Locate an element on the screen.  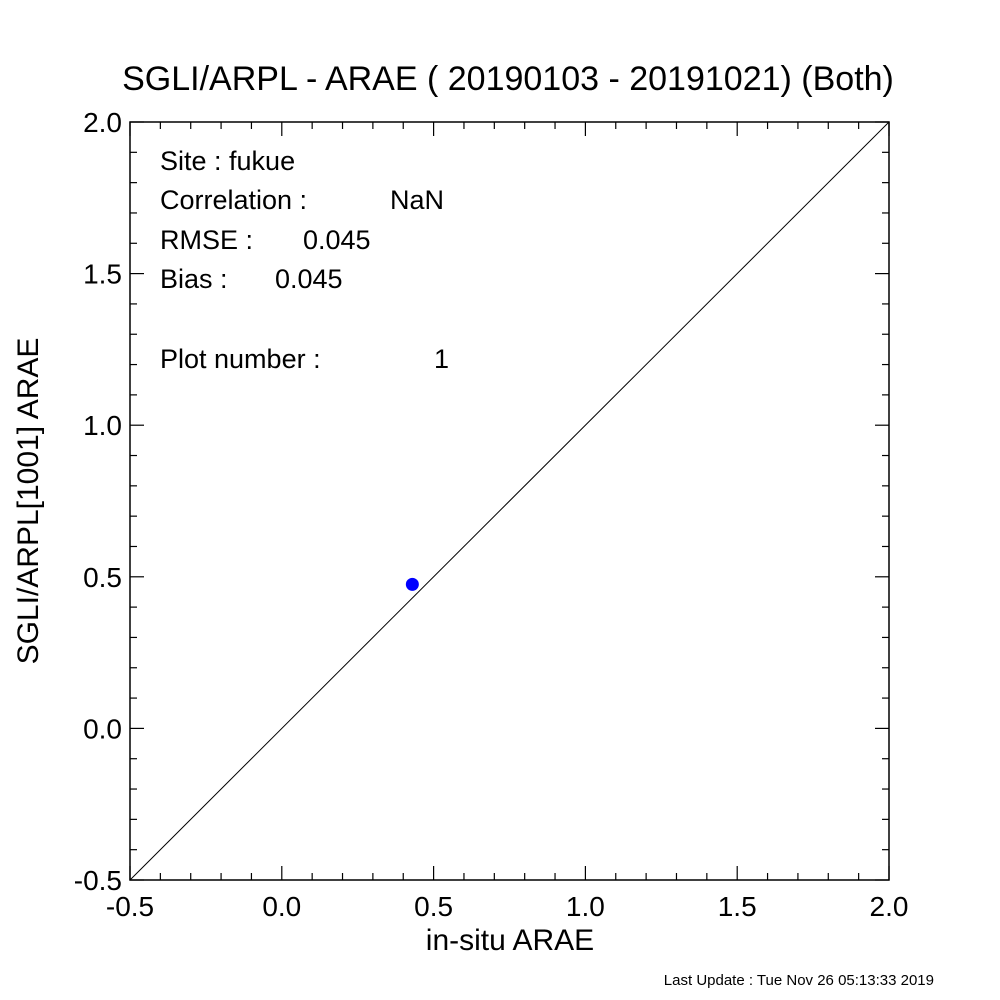
data-point is located at coordinates (412, 584).